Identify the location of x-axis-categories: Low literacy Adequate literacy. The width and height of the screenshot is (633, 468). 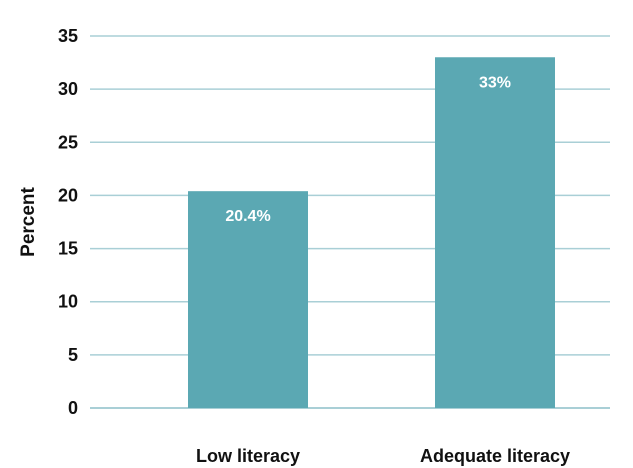
(383, 456).